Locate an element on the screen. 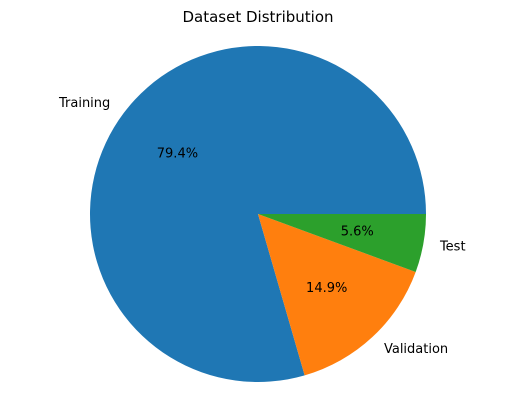  slice-pct-training: 79.4% is located at coordinates (177, 153).